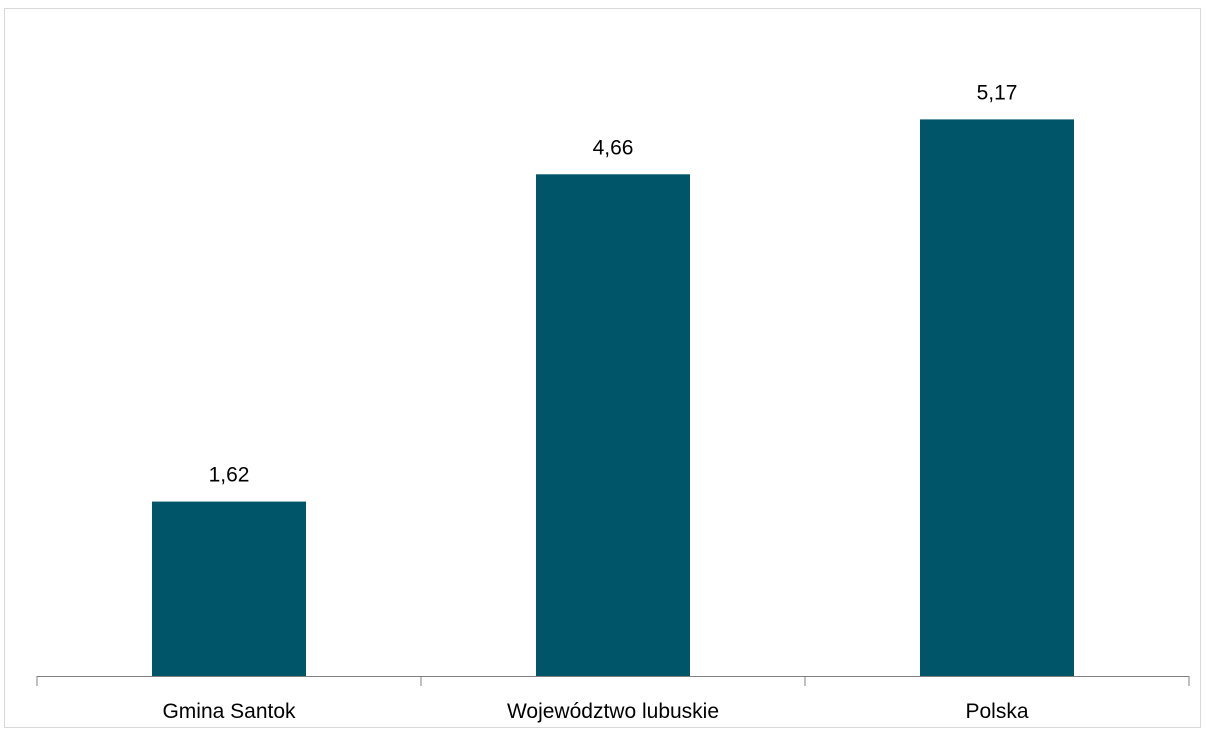 The height and width of the screenshot is (733, 1206). Describe the element at coordinates (613, 681) in the screenshot. I see `x-axis` at that location.